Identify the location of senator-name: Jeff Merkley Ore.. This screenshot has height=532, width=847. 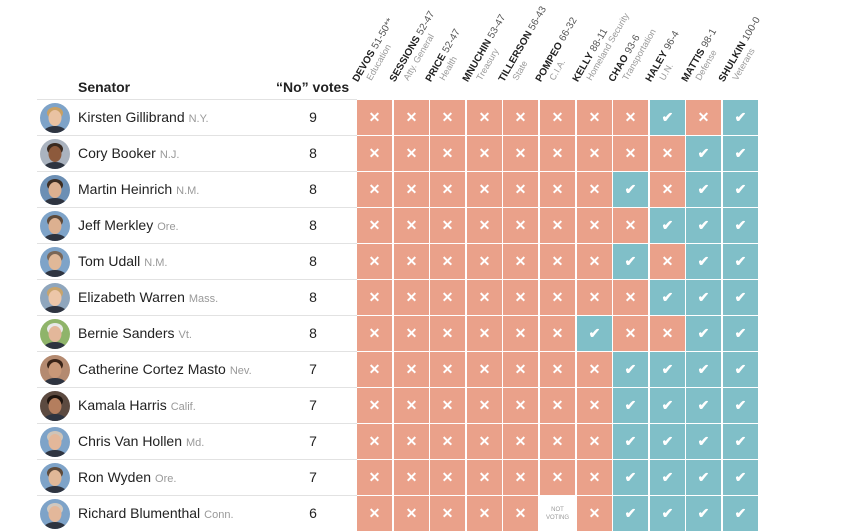
(128, 225).